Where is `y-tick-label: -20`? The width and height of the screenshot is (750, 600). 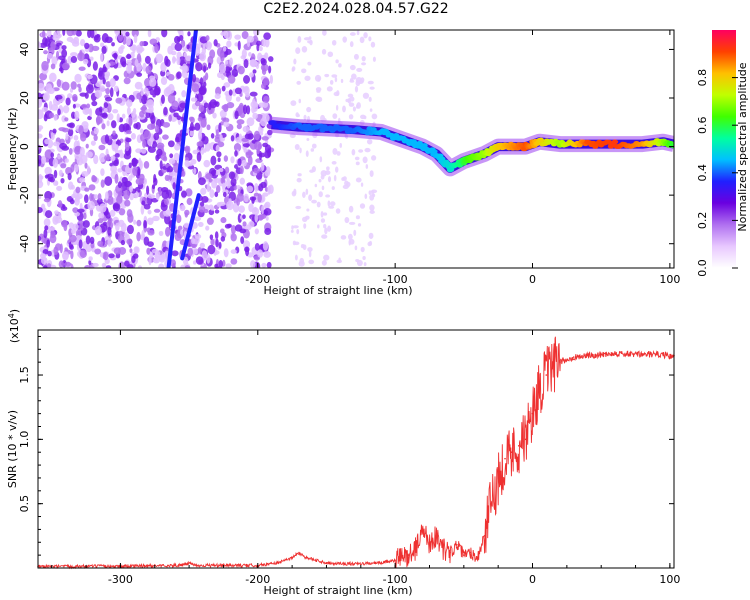 y-tick-label: -20 is located at coordinates (24, 195).